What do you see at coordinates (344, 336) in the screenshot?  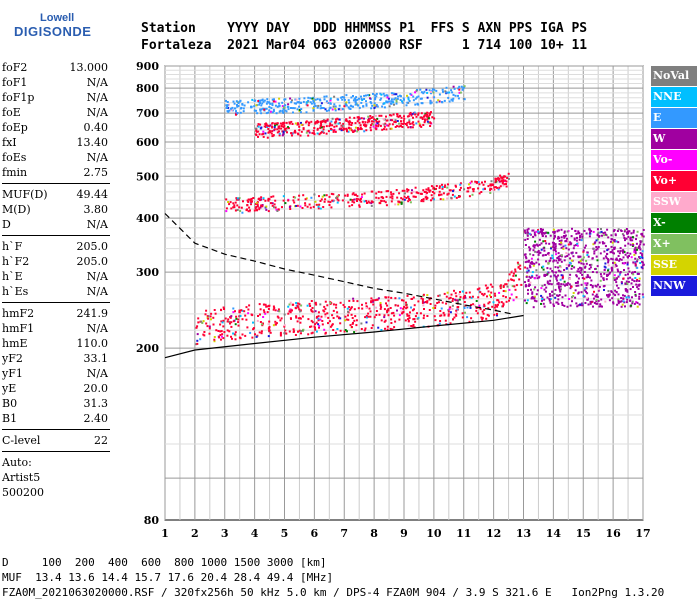 I see `bottom-curve` at bounding box center [344, 336].